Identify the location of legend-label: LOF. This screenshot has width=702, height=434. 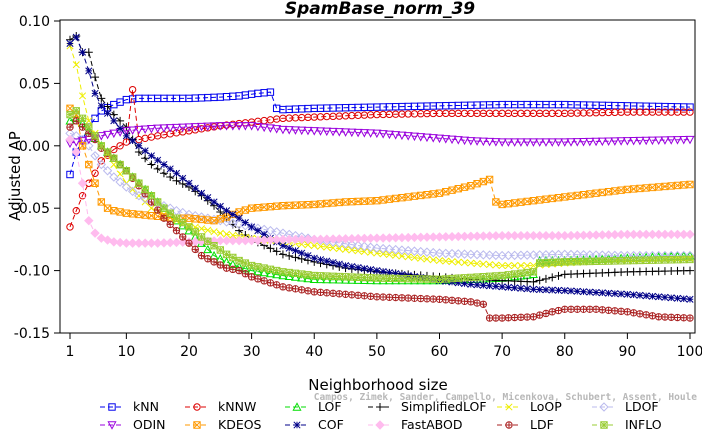
(330, 406).